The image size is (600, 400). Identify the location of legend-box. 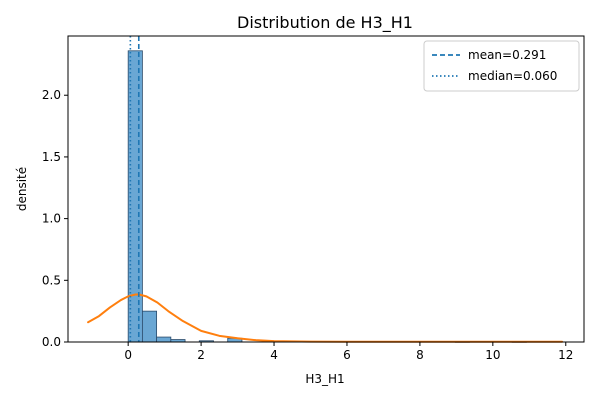
(501, 66).